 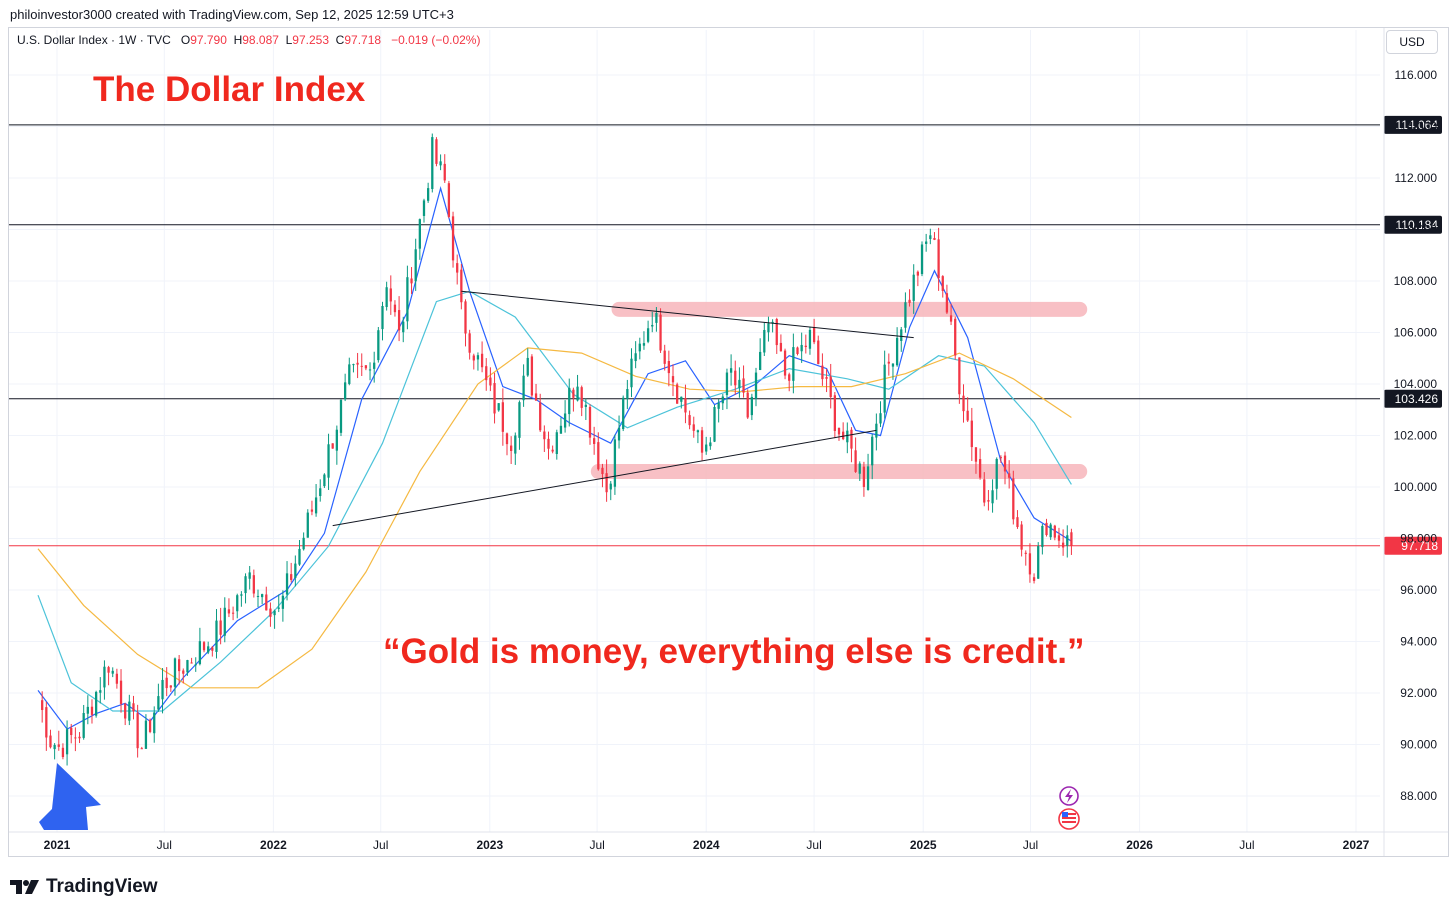 What do you see at coordinates (1356, 845) in the screenshot?
I see `x-tick-label: 2027` at bounding box center [1356, 845].